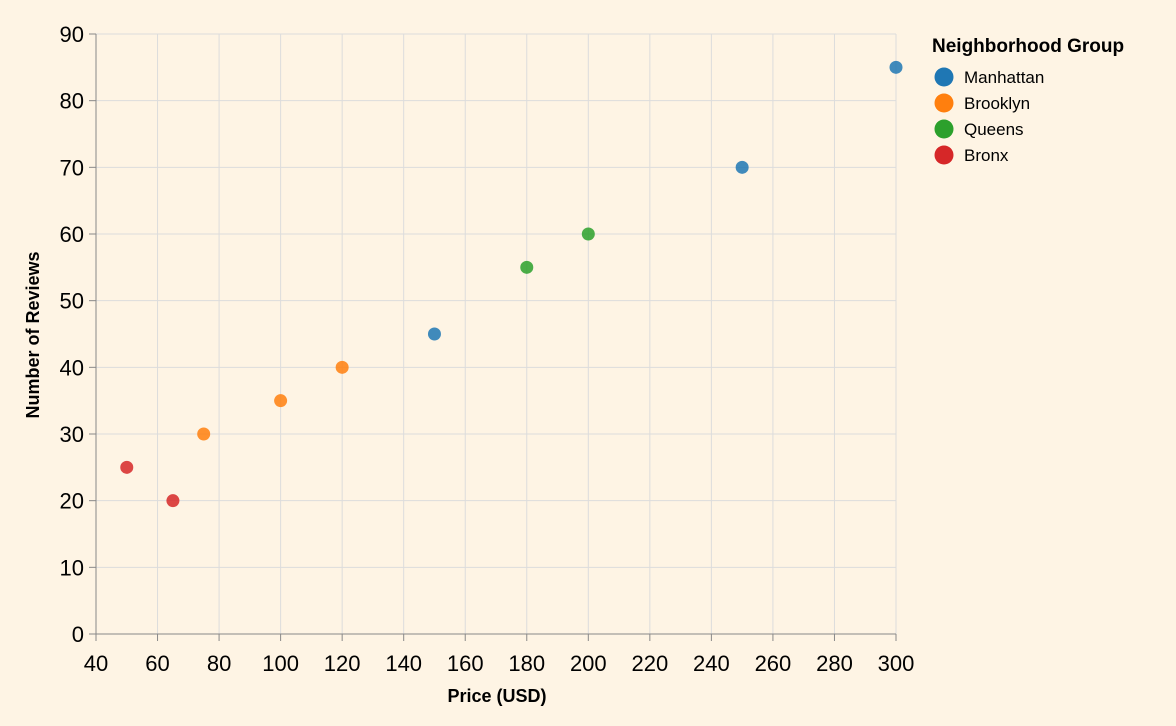 The width and height of the screenshot is (1176, 726). What do you see at coordinates (1004, 77) in the screenshot?
I see `legend-label: Manhattan` at bounding box center [1004, 77].